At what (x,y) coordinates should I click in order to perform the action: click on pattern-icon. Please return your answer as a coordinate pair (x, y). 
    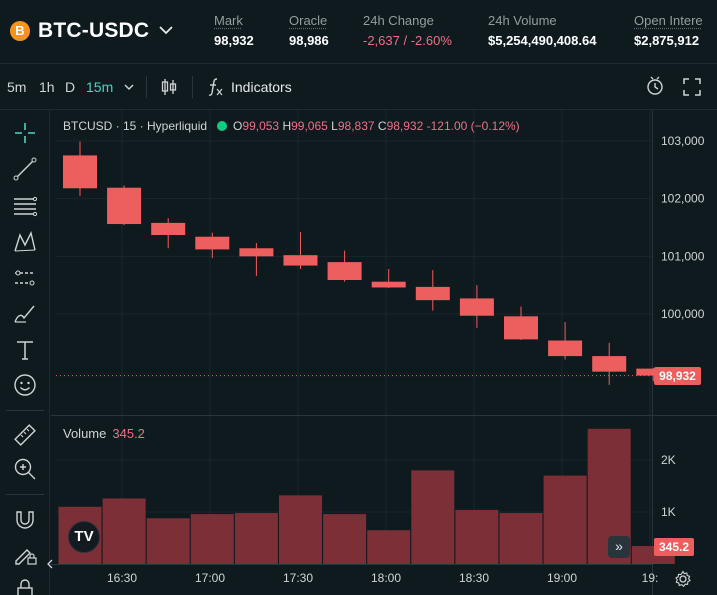
    Looking at the image, I should click on (25, 242).